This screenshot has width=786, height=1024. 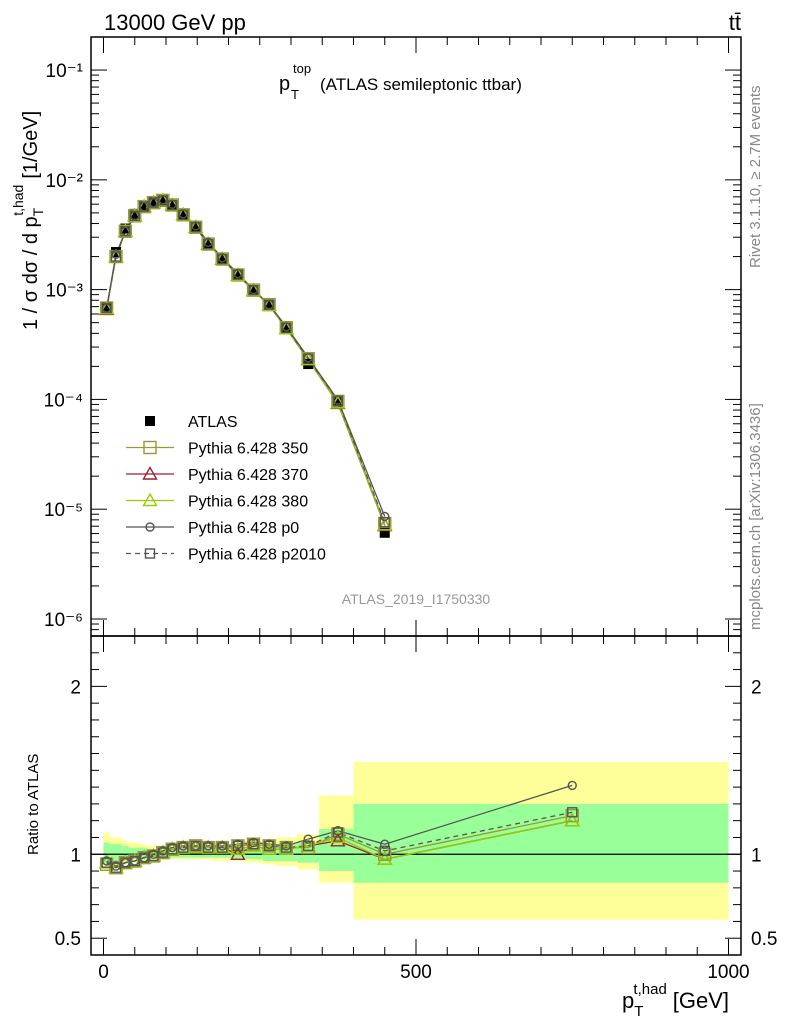 I want to click on plot-title-rest: (ATLAS semileptonic ttbar), so click(x=421, y=84).